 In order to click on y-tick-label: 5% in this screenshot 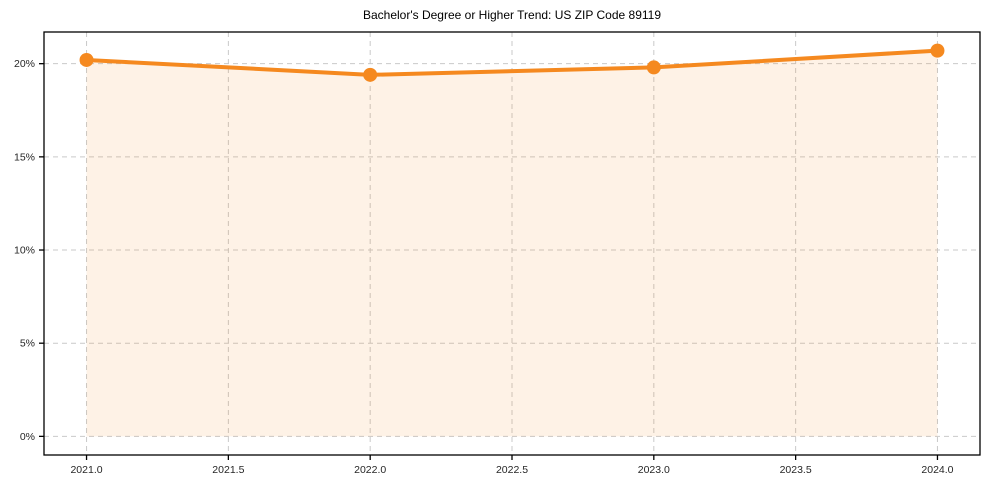, I will do `click(27, 344)`.